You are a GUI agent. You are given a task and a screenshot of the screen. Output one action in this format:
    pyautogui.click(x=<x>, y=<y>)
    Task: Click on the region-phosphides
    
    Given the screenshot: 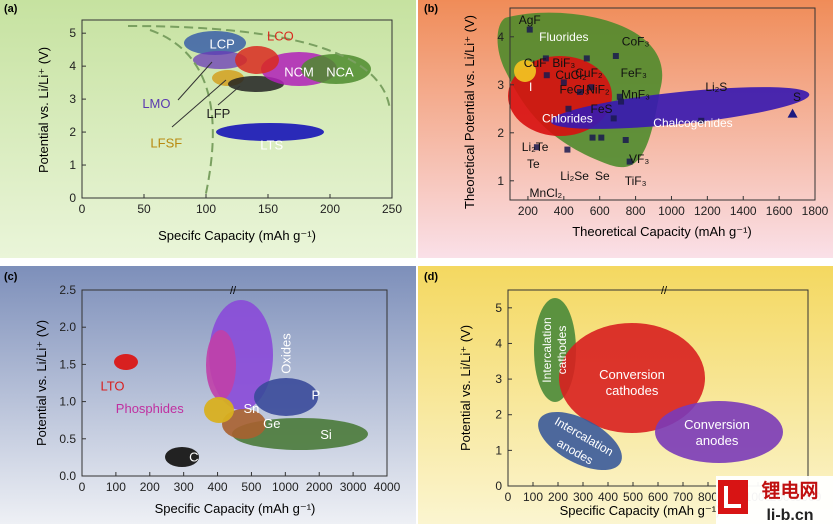 What is the action you would take?
    pyautogui.click(x=221, y=365)
    